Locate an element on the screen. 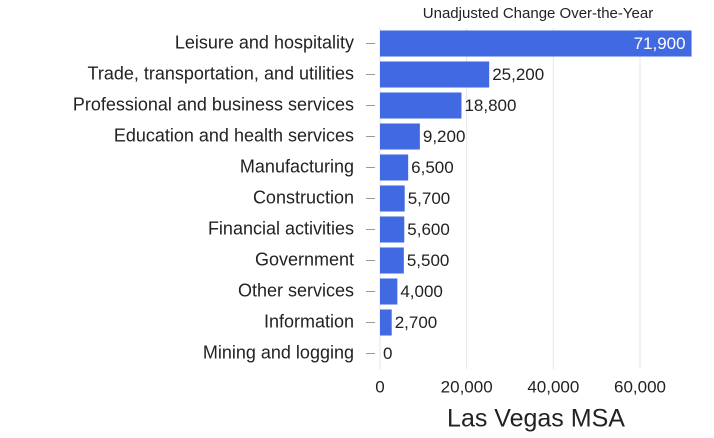  x-tick-label: 20,000 is located at coordinates (467, 386).